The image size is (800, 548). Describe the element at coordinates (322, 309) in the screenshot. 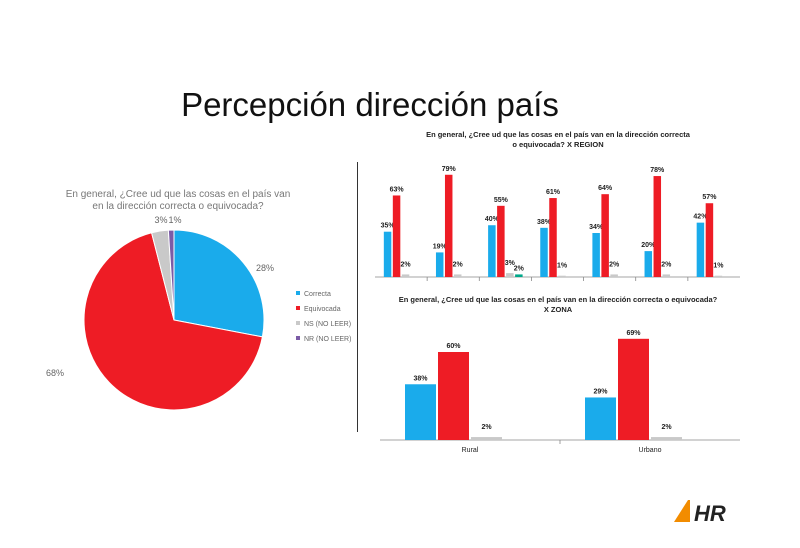

I see `legend-label: Equivocada` at that location.